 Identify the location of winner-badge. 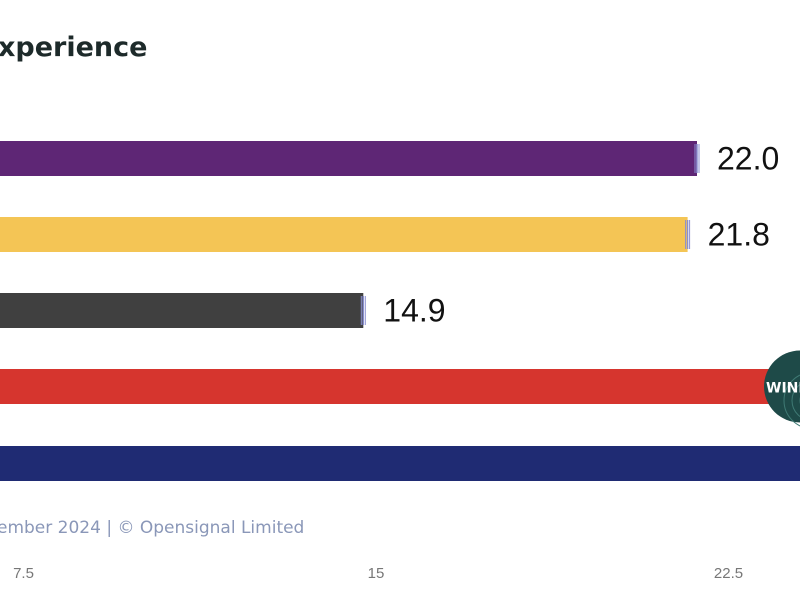
(782, 386).